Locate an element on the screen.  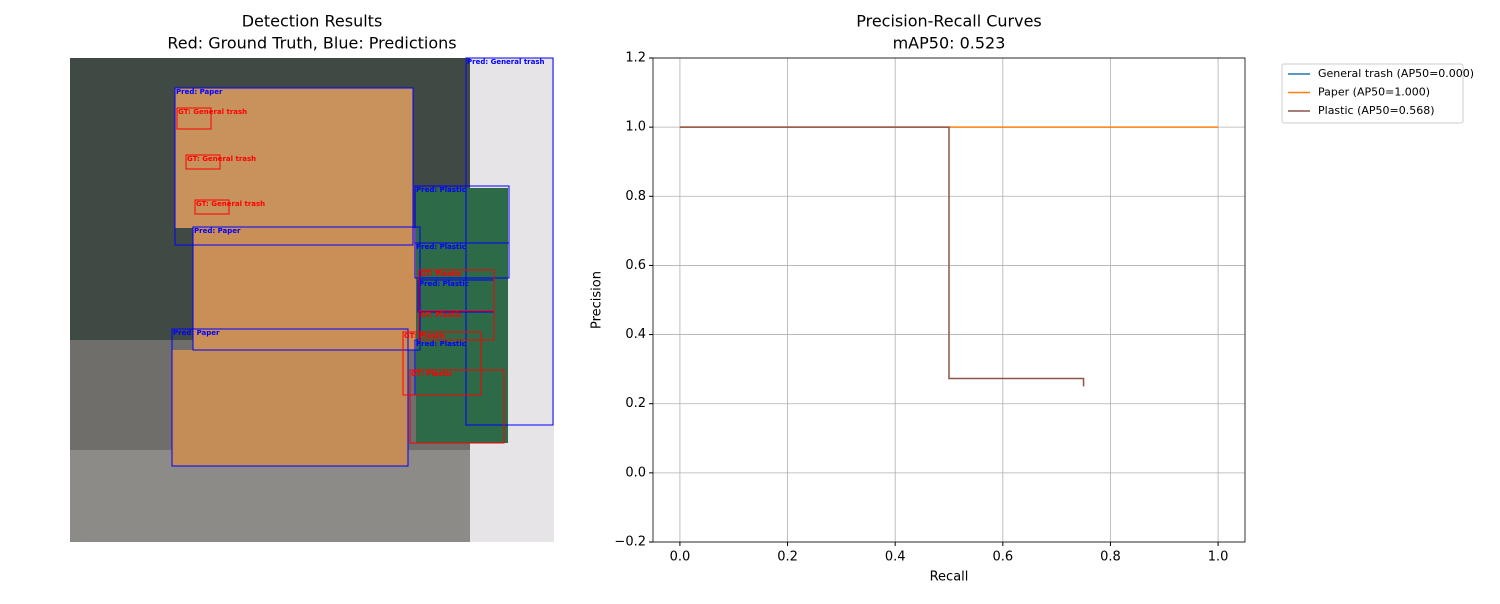
x-tick-label: 0.8 is located at coordinates (1110, 557).